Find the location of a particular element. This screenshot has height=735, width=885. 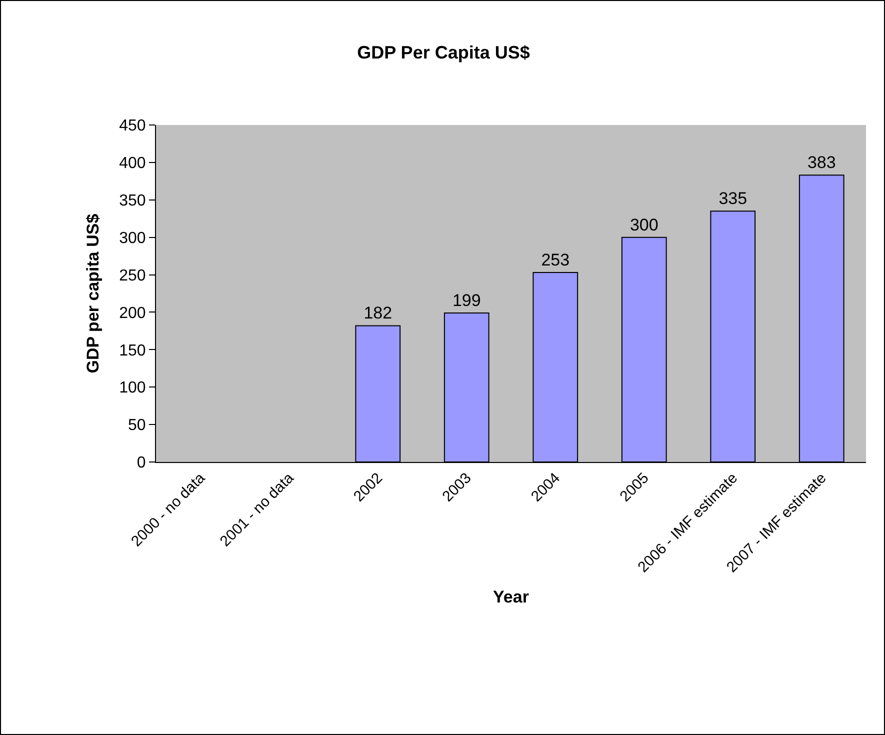

data-label: 300 is located at coordinates (644, 224).